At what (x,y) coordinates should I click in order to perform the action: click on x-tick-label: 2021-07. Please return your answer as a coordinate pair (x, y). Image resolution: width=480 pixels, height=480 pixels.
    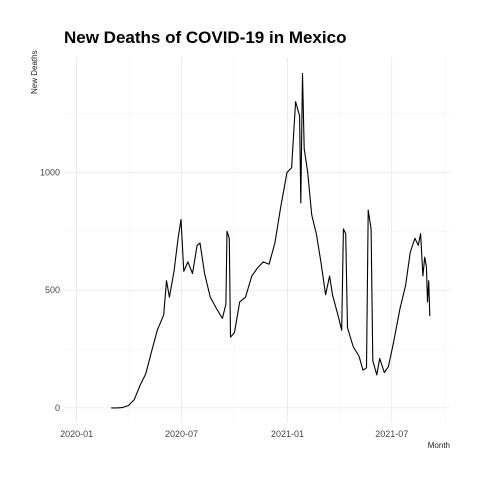
    Looking at the image, I should click on (391, 434).